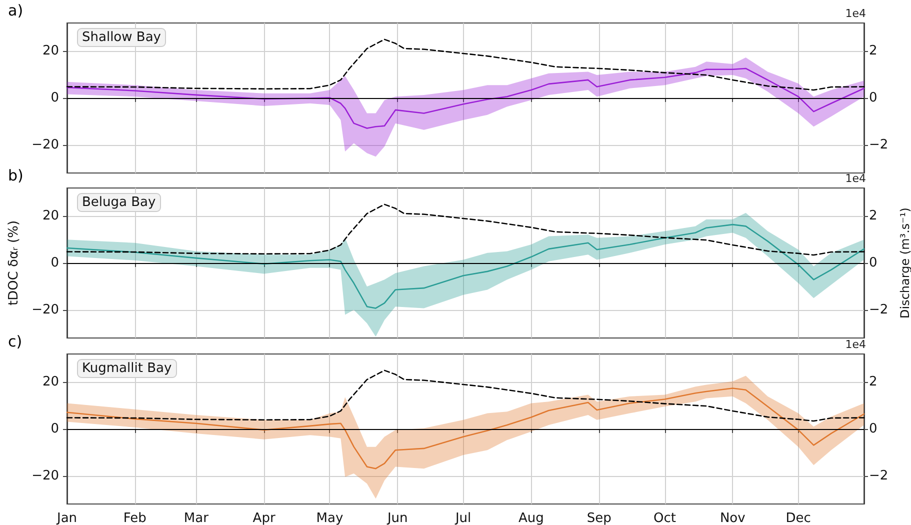 Image resolution: width=911 pixels, height=525 pixels. I want to click on x-tick-label: Oct, so click(665, 518).